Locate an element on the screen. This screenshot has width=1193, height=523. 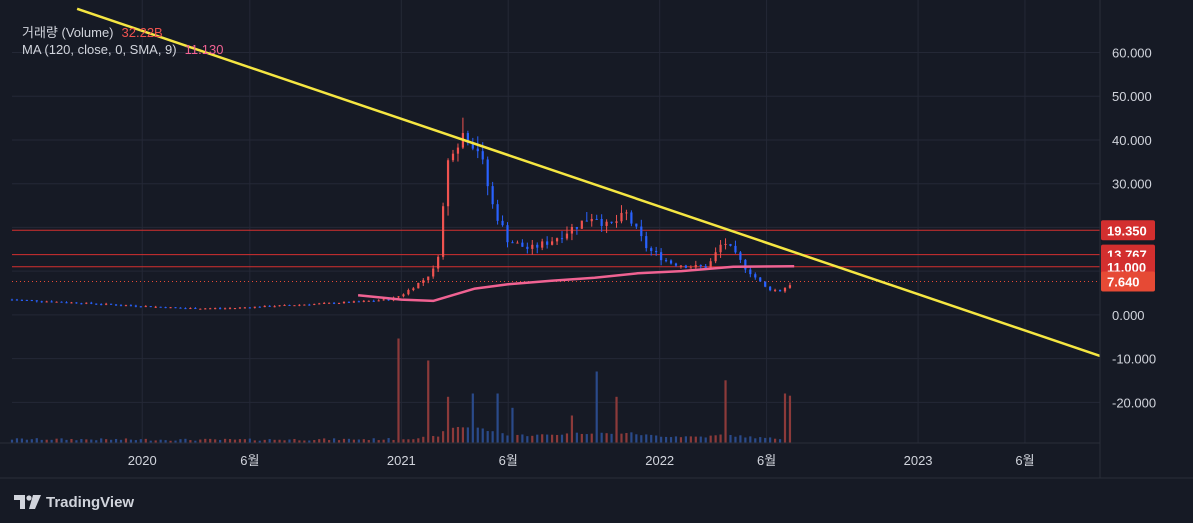
legend-ma: MA (120, close, 0, SMA, 9) 11.130 is located at coordinates (122, 49).